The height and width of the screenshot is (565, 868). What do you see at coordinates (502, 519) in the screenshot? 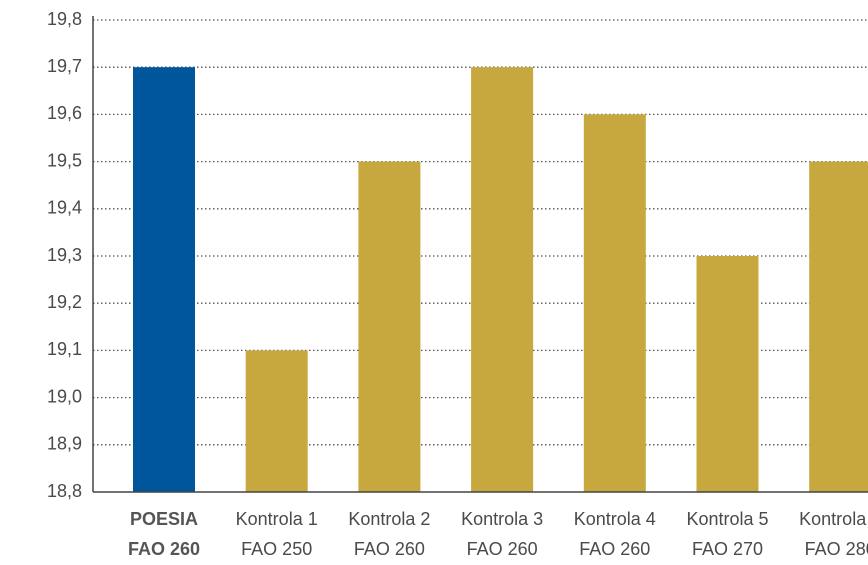
I see `x-tick-label: Kontrola 3` at bounding box center [502, 519].